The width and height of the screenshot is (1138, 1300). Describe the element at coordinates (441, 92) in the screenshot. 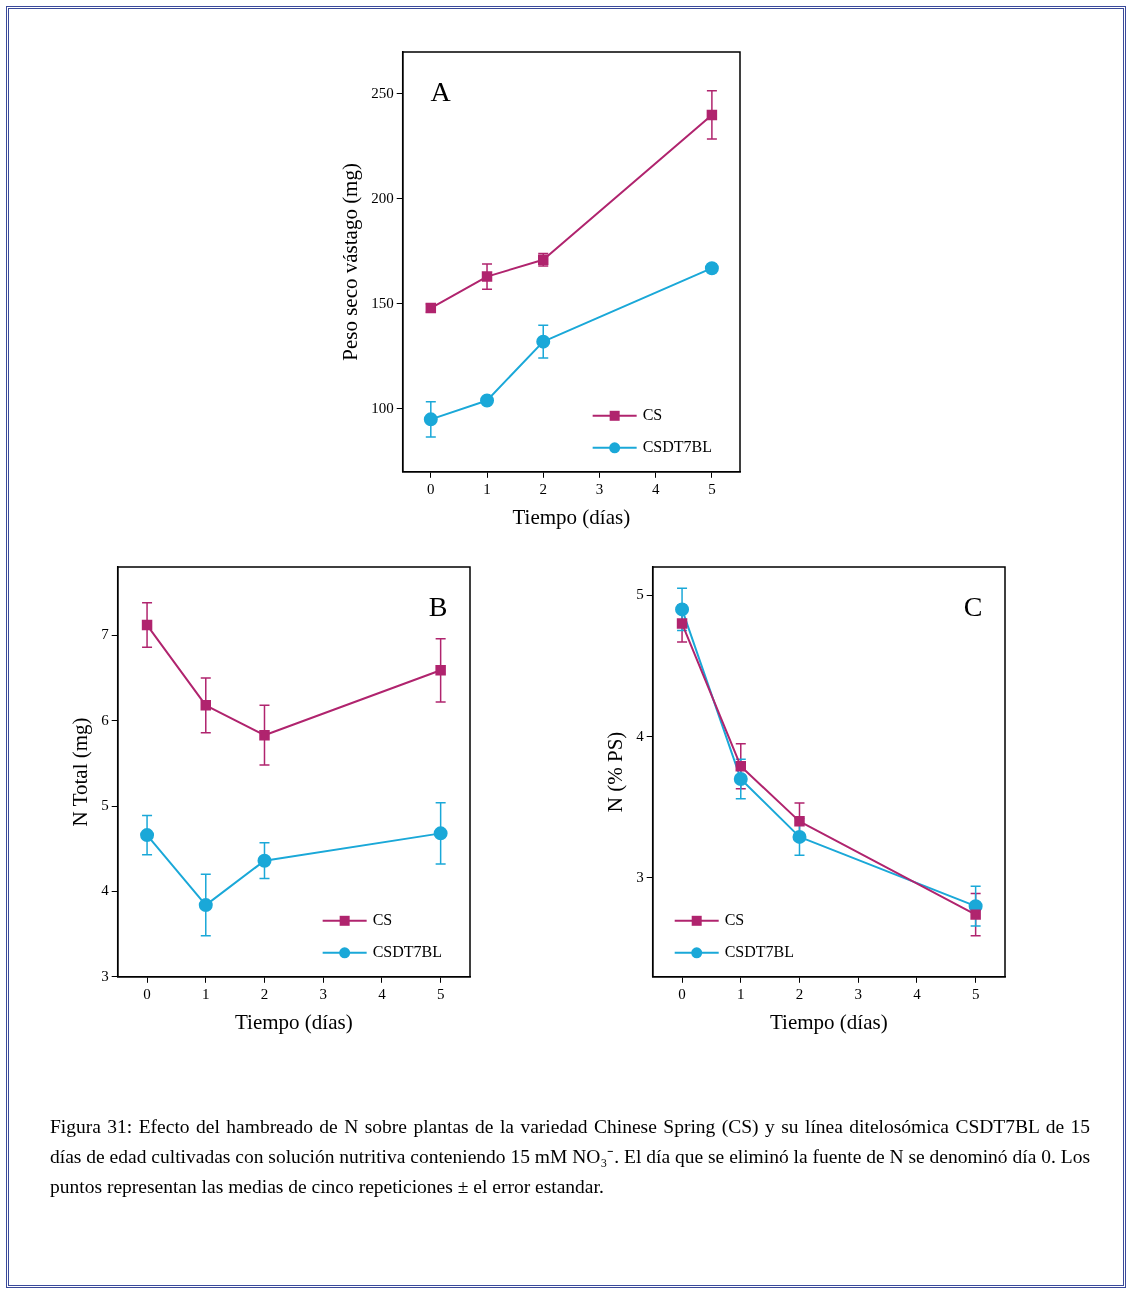

I see `text: A` at that location.